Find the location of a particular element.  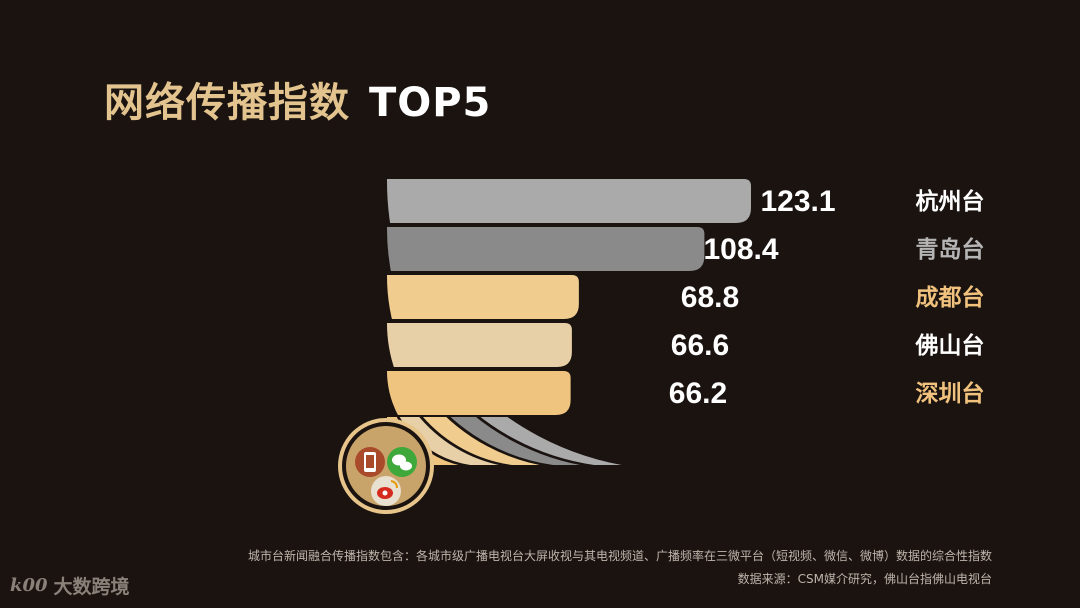

title-suffix: TOP5 is located at coordinates (430, 103).